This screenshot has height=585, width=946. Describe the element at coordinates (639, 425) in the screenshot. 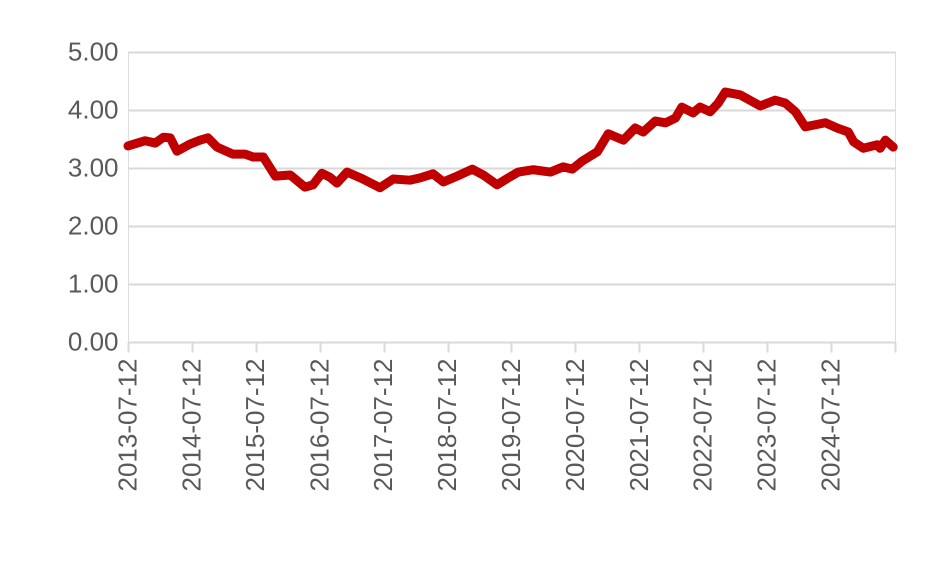

I see `x-tick-label: 2021-07-12` at that location.